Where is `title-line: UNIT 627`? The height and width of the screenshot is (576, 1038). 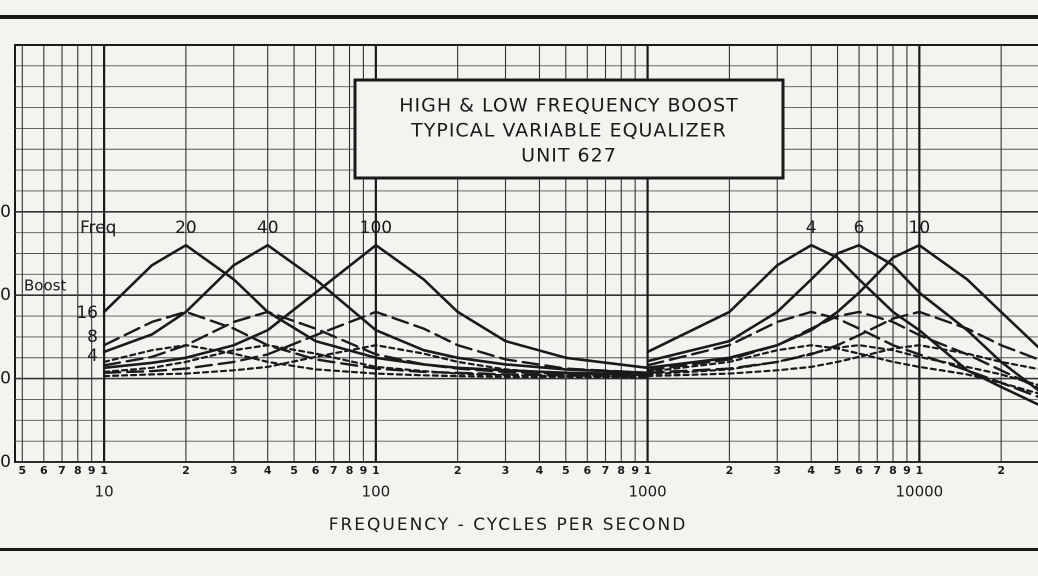 title-line: UNIT 627 is located at coordinates (569, 156).